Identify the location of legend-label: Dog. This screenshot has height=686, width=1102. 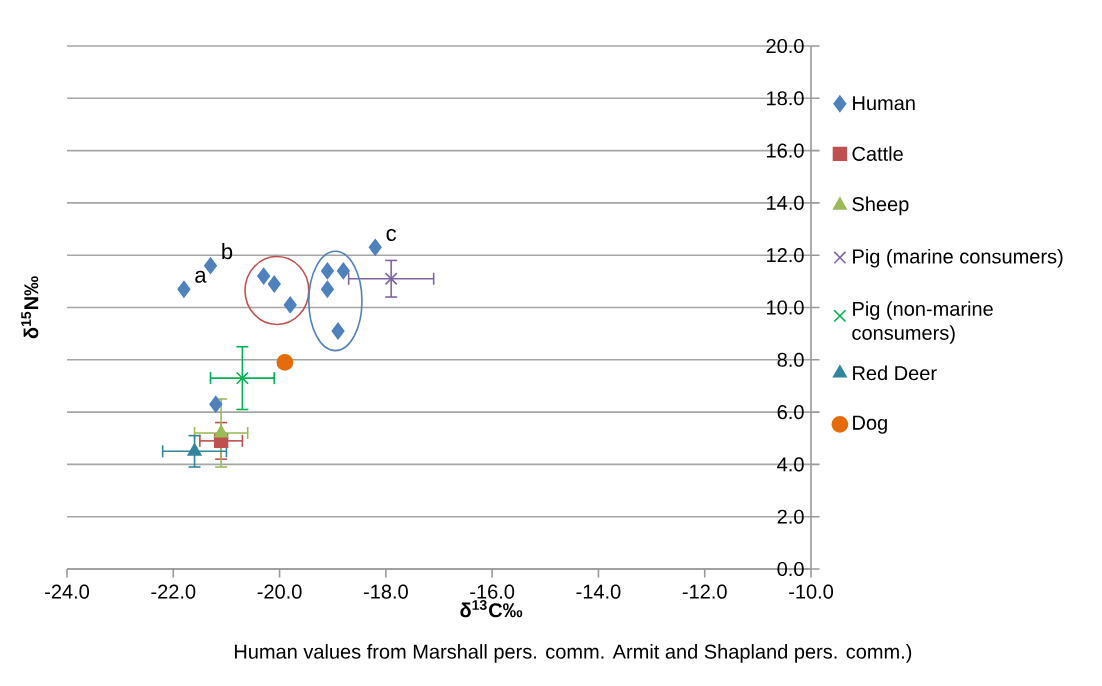
(870, 424).